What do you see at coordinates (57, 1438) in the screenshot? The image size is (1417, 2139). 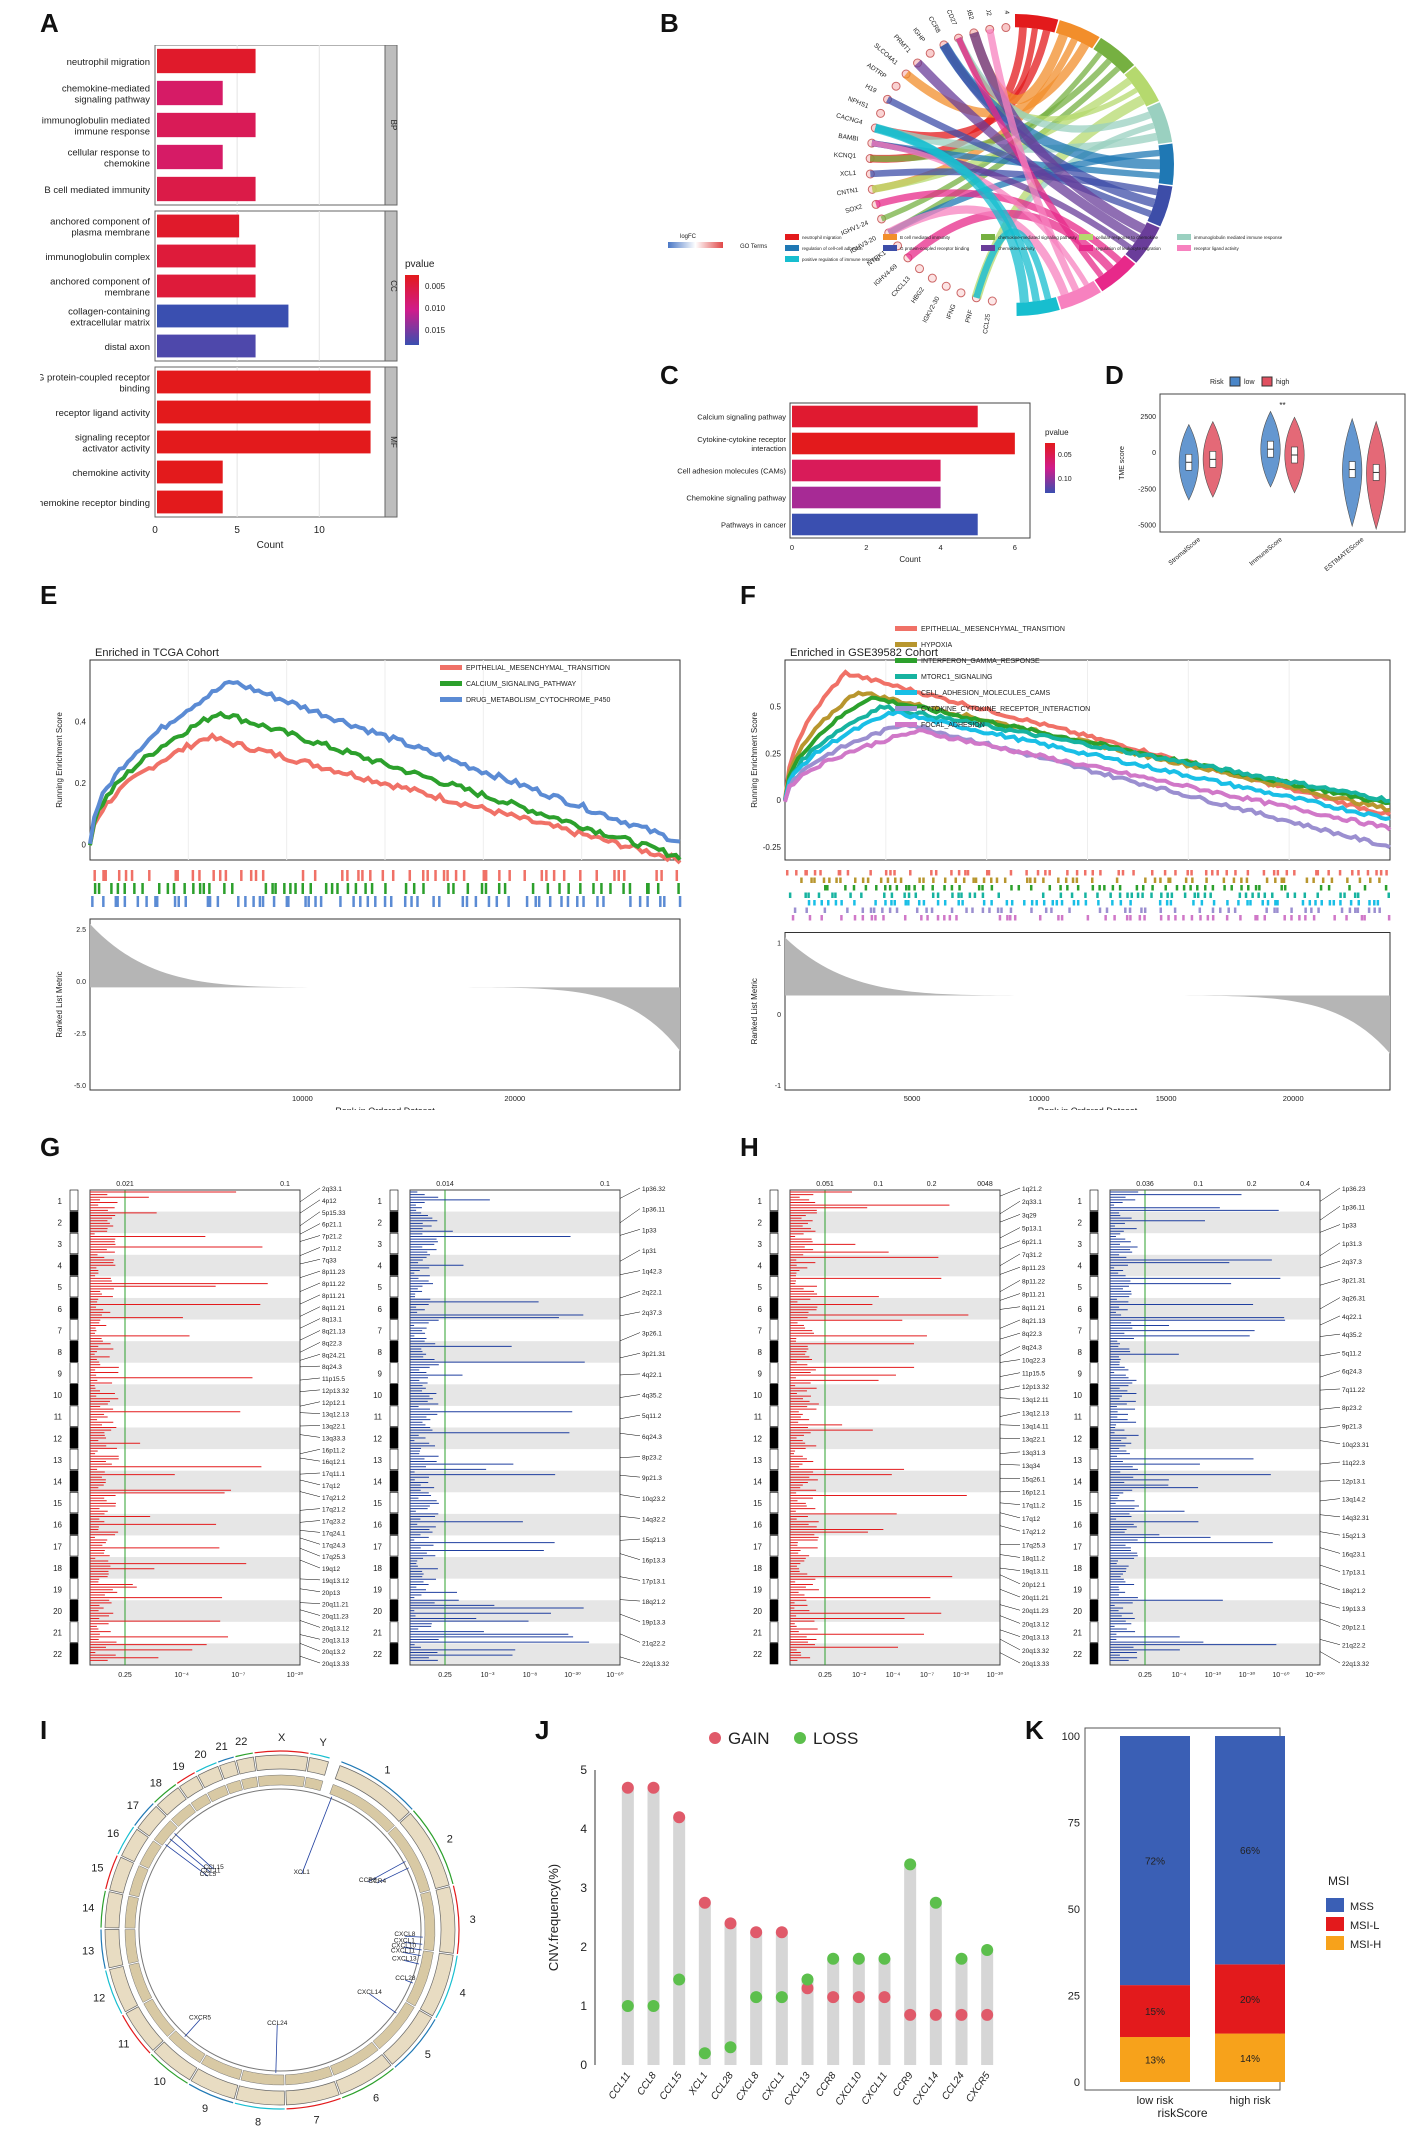 I see `chromosome-label: 12` at bounding box center [57, 1438].